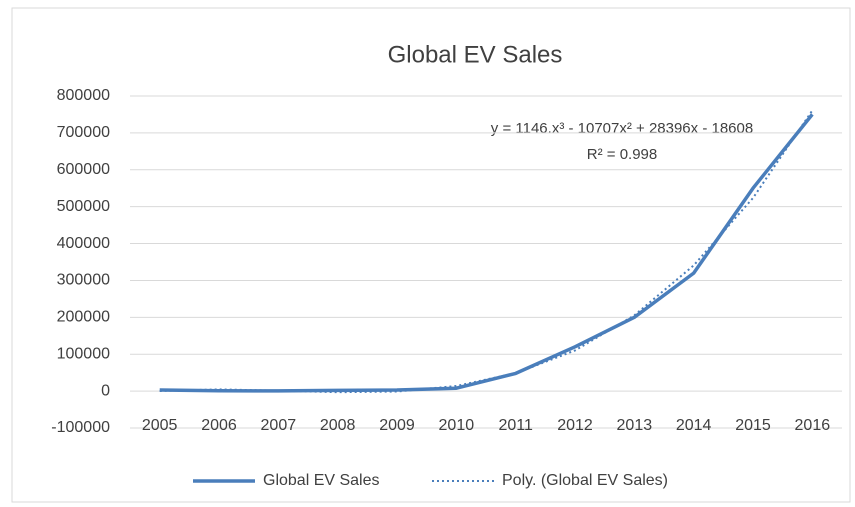 This screenshot has width=855, height=507. Describe the element at coordinates (622, 154) in the screenshot. I see `trend-r2: R² = 0.998` at that location.